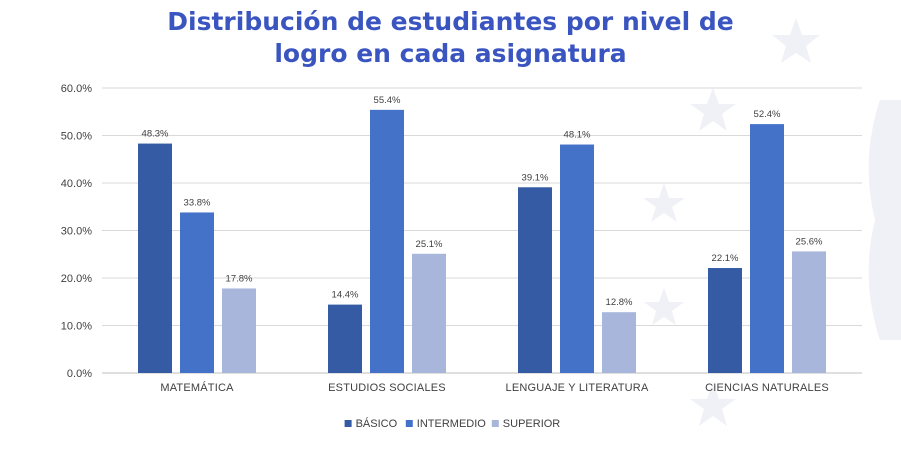  Describe the element at coordinates (76, 327) in the screenshot. I see `y-tick-label: 10.0%` at that location.